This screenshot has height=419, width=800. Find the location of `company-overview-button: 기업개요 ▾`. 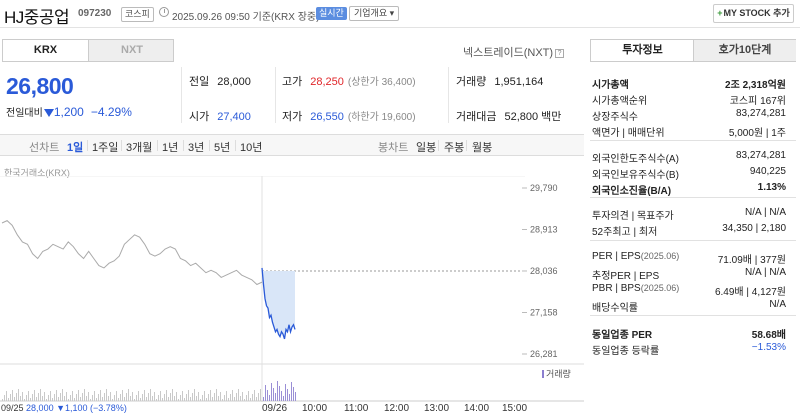

company-overview-button: 기업개요 ▾ is located at coordinates (374, 13).